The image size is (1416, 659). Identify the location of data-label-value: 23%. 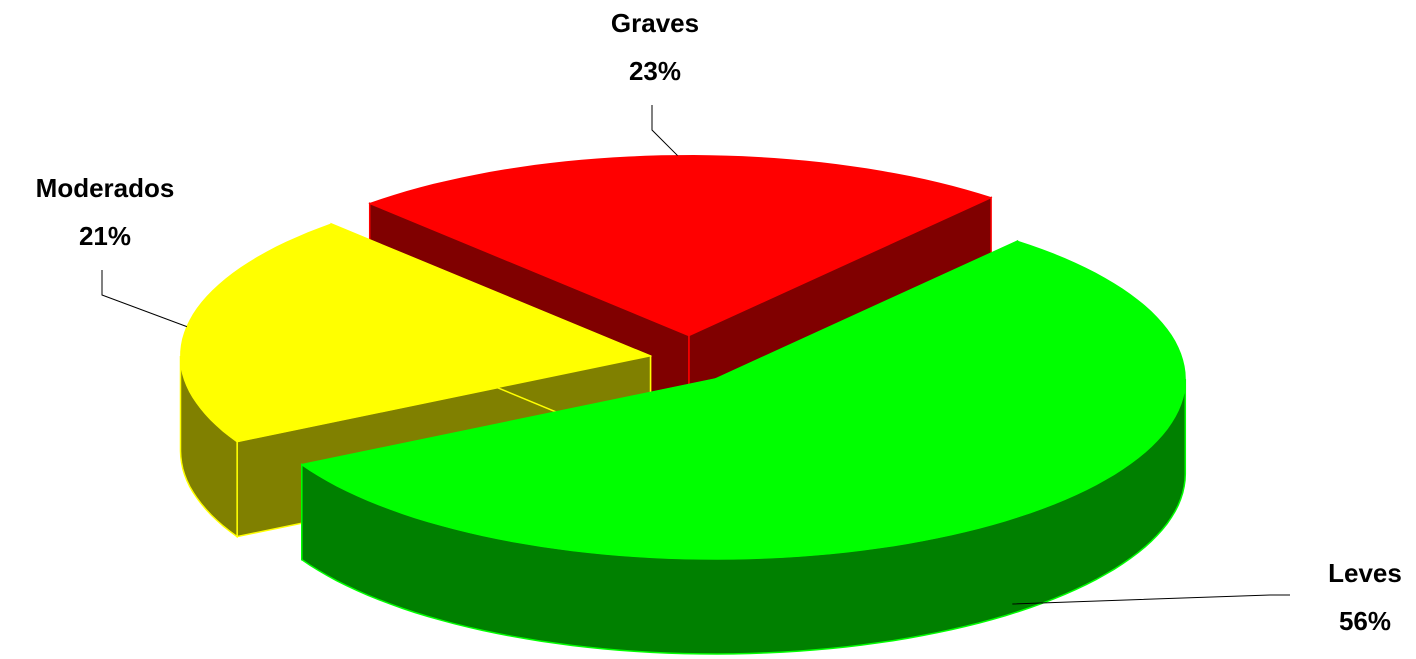
(655, 71).